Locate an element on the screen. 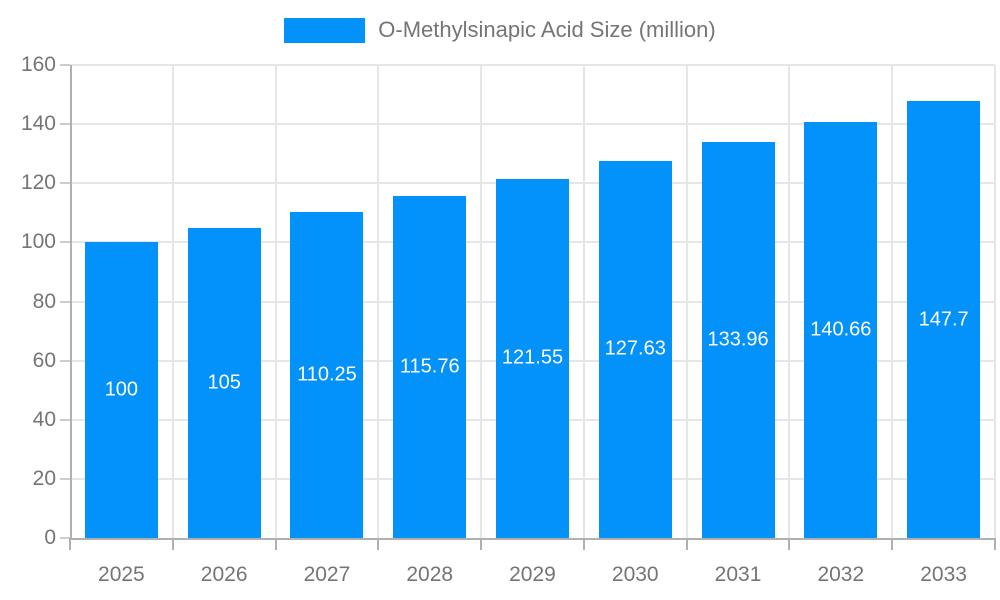 The width and height of the screenshot is (1000, 600). bar: 121.55 is located at coordinates (532, 358).